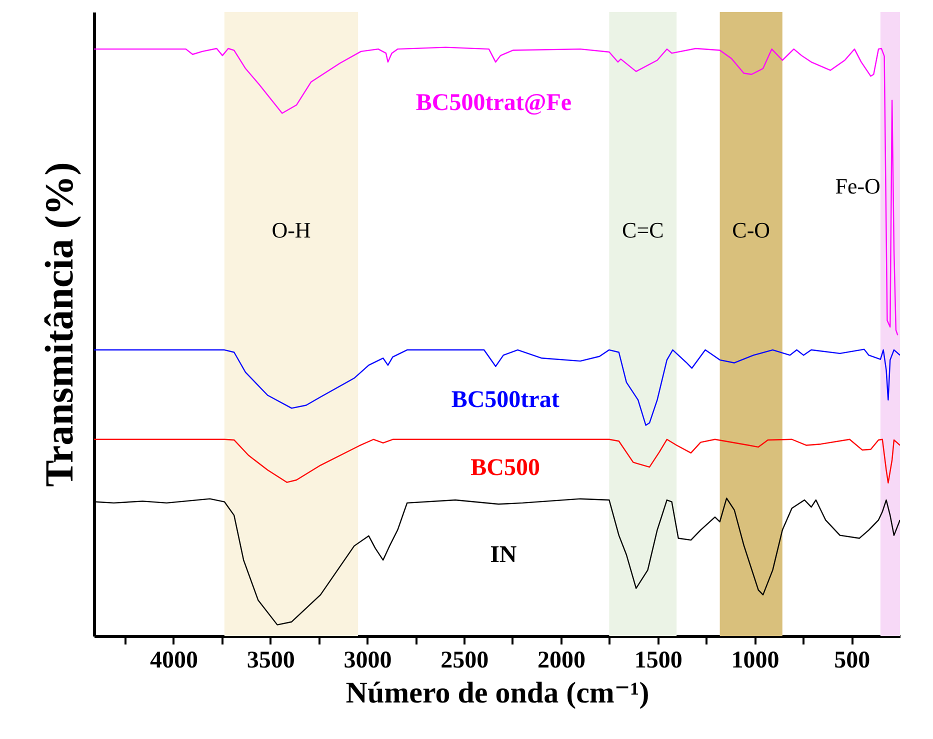  Describe the element at coordinates (291, 229) in the screenshot. I see `band-label: O-H` at that location.